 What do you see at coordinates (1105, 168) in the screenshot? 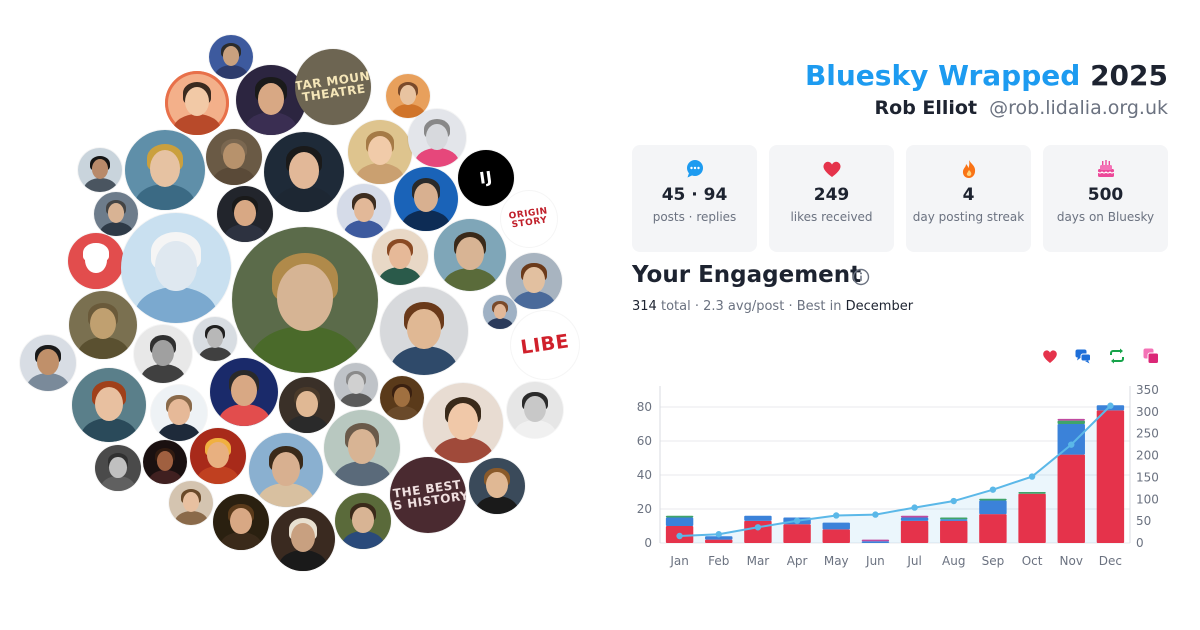
I see `cake-icon` at bounding box center [1105, 168].